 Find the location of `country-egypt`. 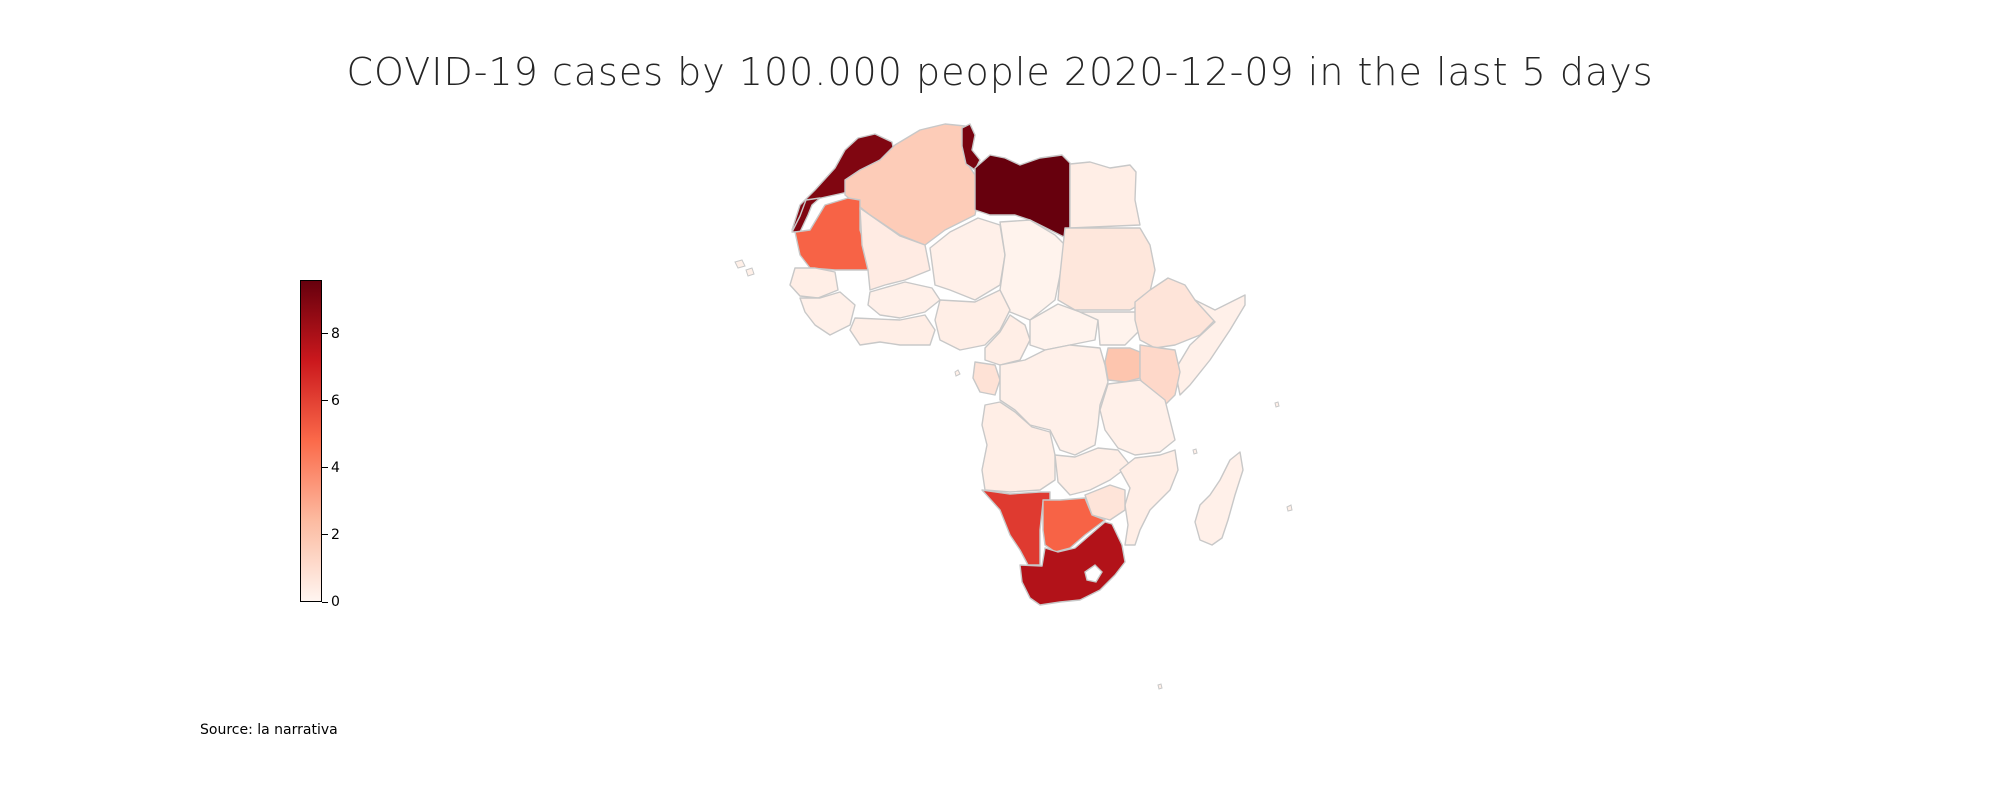

country-egypt is located at coordinates (1105, 195).